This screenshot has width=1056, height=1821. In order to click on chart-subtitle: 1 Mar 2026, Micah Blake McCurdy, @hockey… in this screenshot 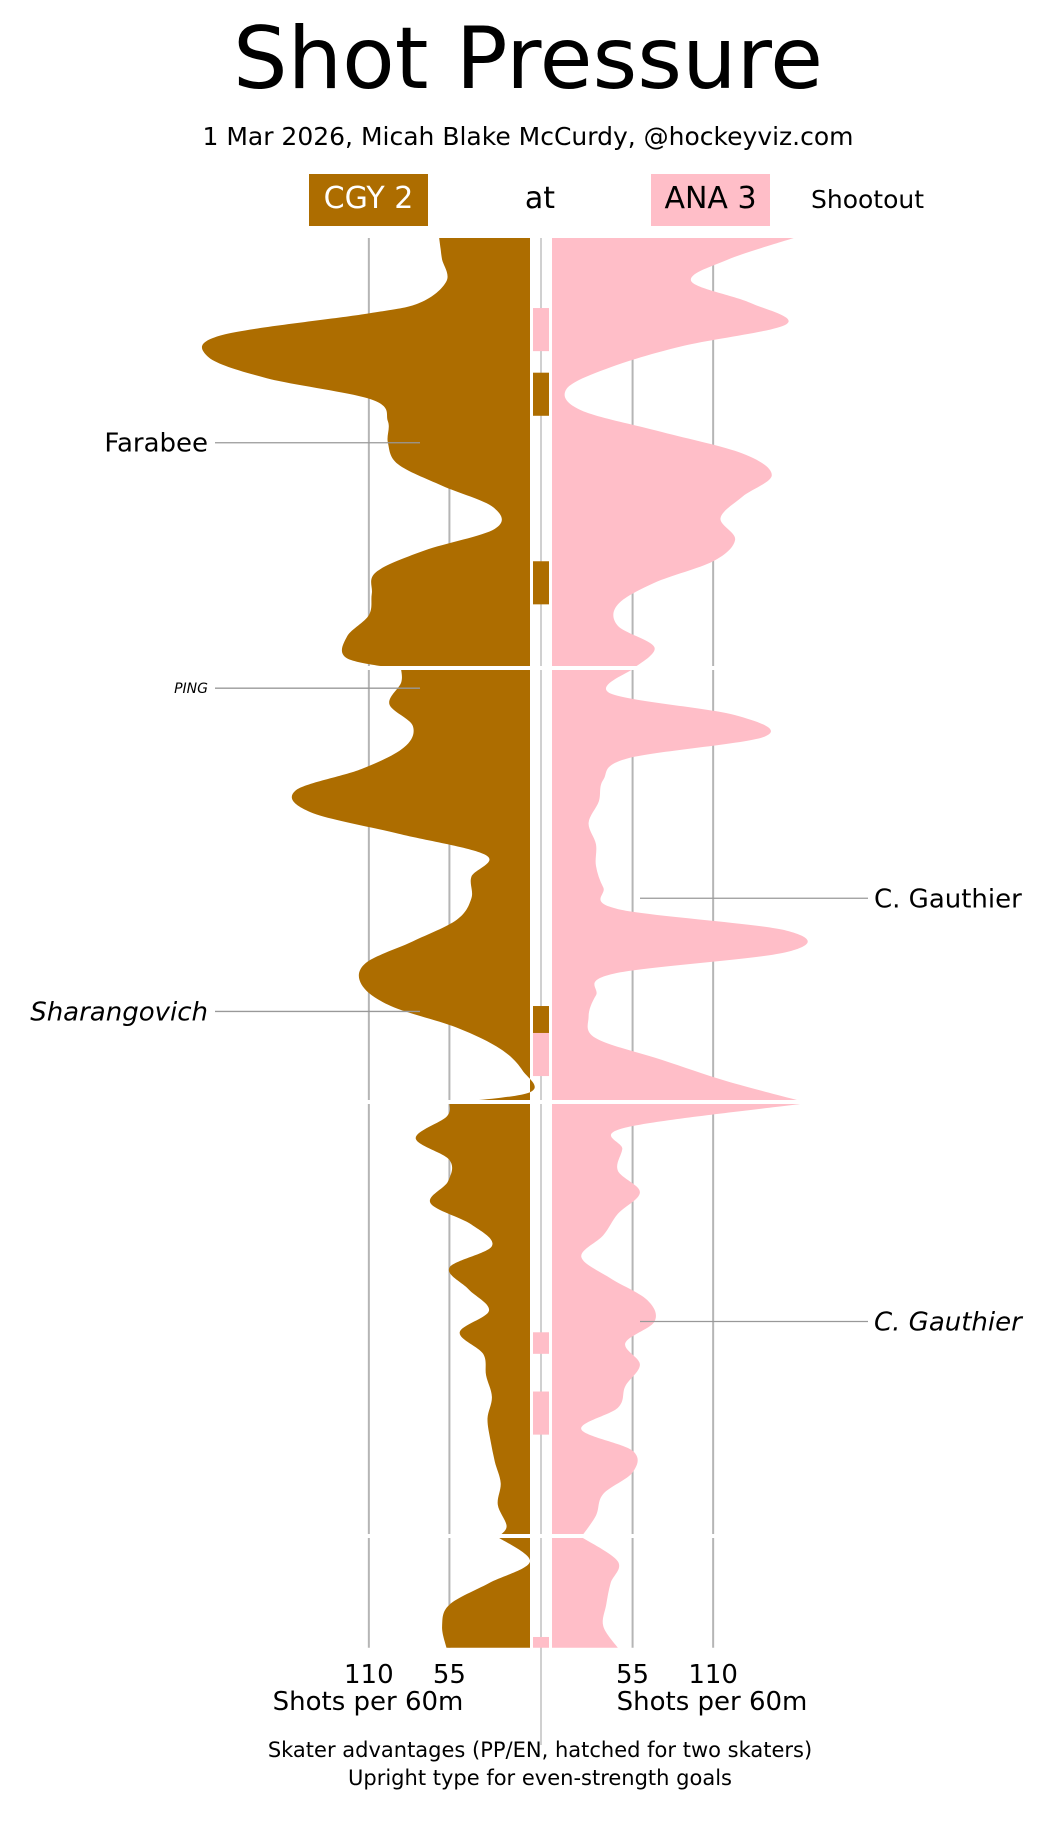, I will do `click(527, 136)`.